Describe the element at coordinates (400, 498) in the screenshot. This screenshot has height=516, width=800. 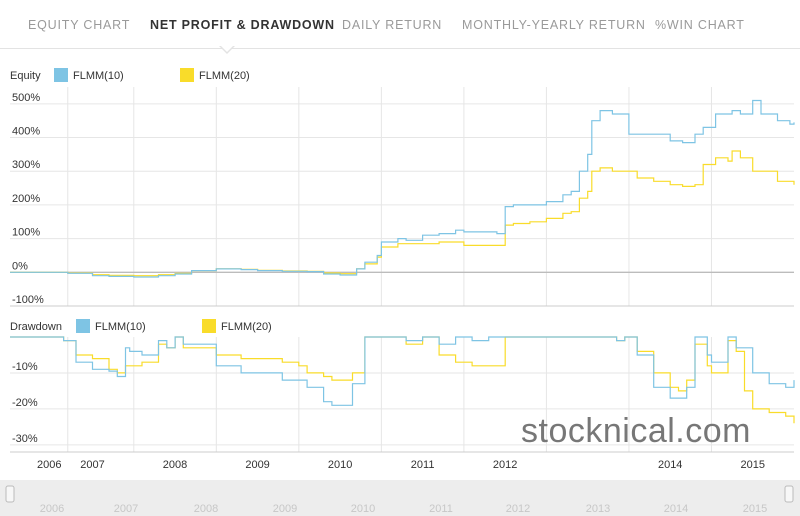
I see `navigator-background` at that location.